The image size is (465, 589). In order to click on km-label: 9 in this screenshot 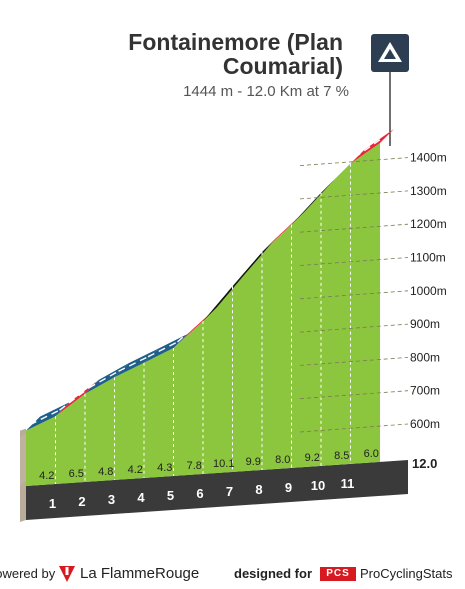, I will do `click(288, 487)`.